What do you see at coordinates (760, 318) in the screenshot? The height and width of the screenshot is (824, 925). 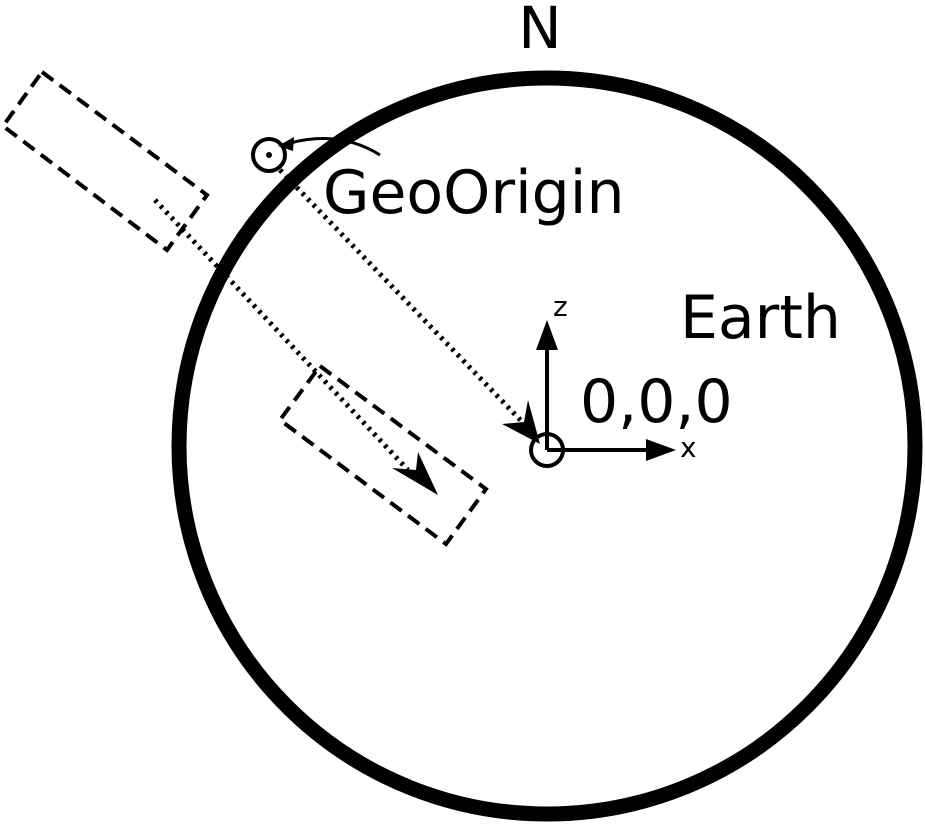 I see `earth-label: Earth` at bounding box center [760, 318].